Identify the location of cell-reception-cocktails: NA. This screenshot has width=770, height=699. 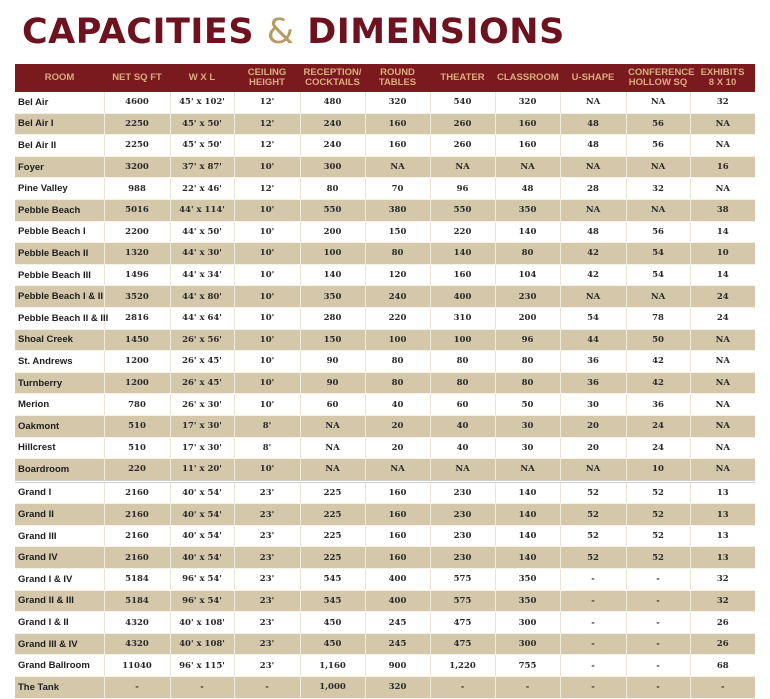
(332, 426).